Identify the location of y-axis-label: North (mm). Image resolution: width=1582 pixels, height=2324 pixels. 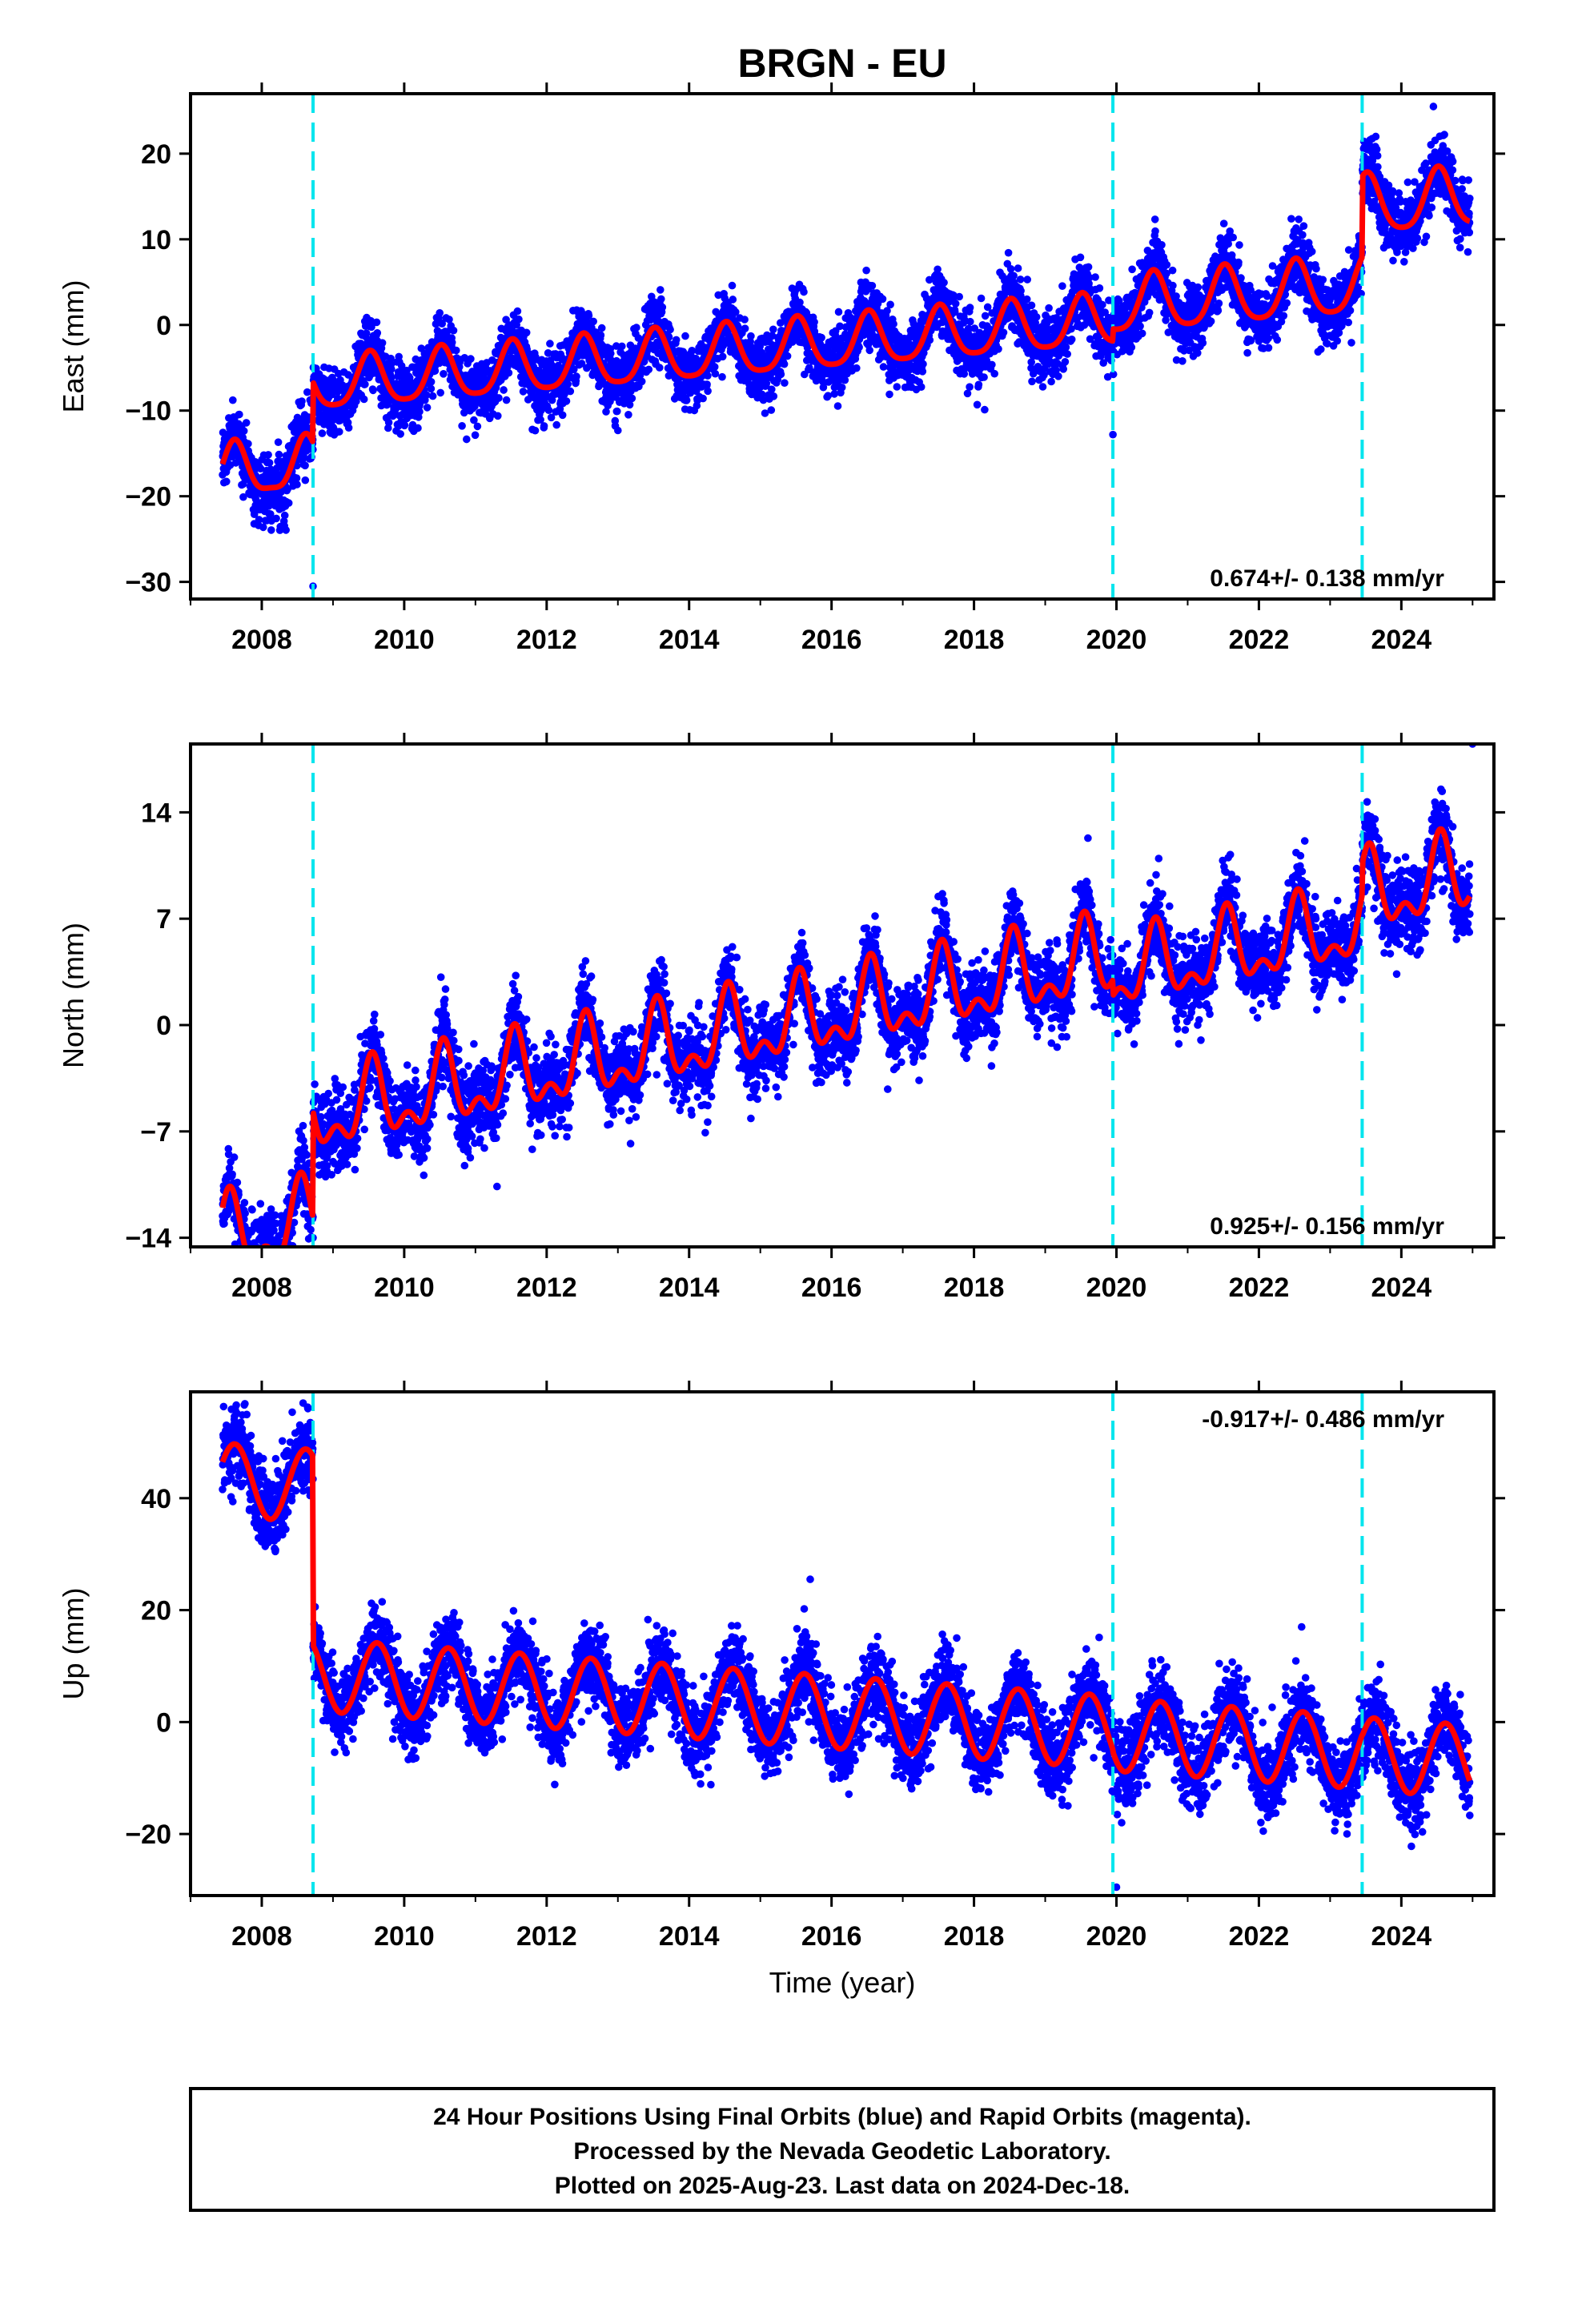
(74, 995).